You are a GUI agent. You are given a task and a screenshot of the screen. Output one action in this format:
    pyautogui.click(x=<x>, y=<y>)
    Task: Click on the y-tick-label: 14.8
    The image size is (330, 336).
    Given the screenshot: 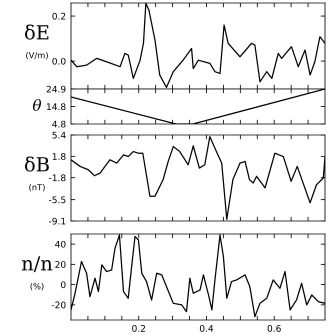 What is the action you would take?
    pyautogui.click(x=56, y=106)
    